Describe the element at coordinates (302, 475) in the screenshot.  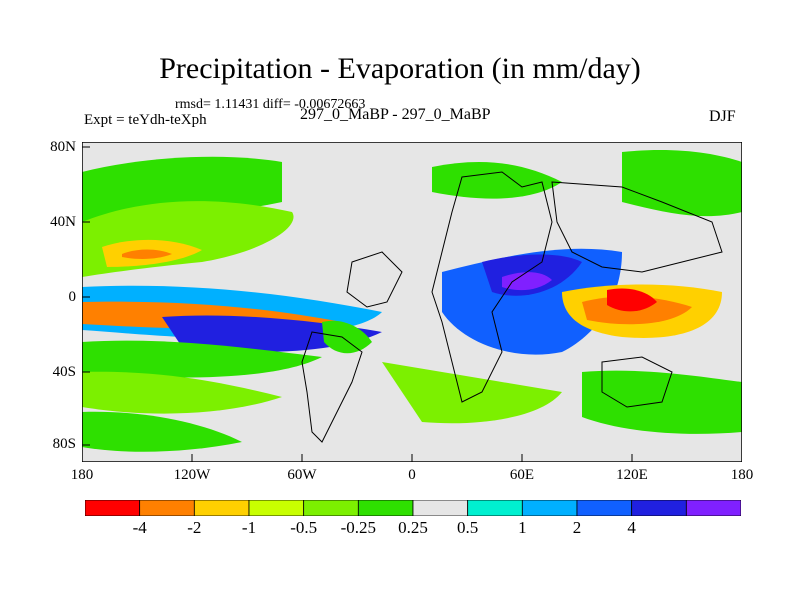
I see `lon-label-60w: 60W` at that location.